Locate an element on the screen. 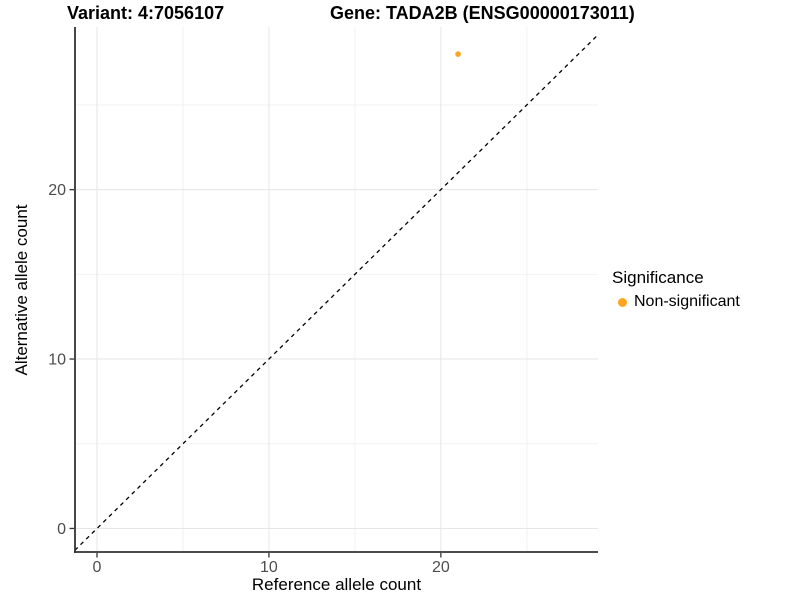 Image resolution: width=800 pixels, height=600 pixels. y-tick-label: 20 is located at coordinates (57, 190).